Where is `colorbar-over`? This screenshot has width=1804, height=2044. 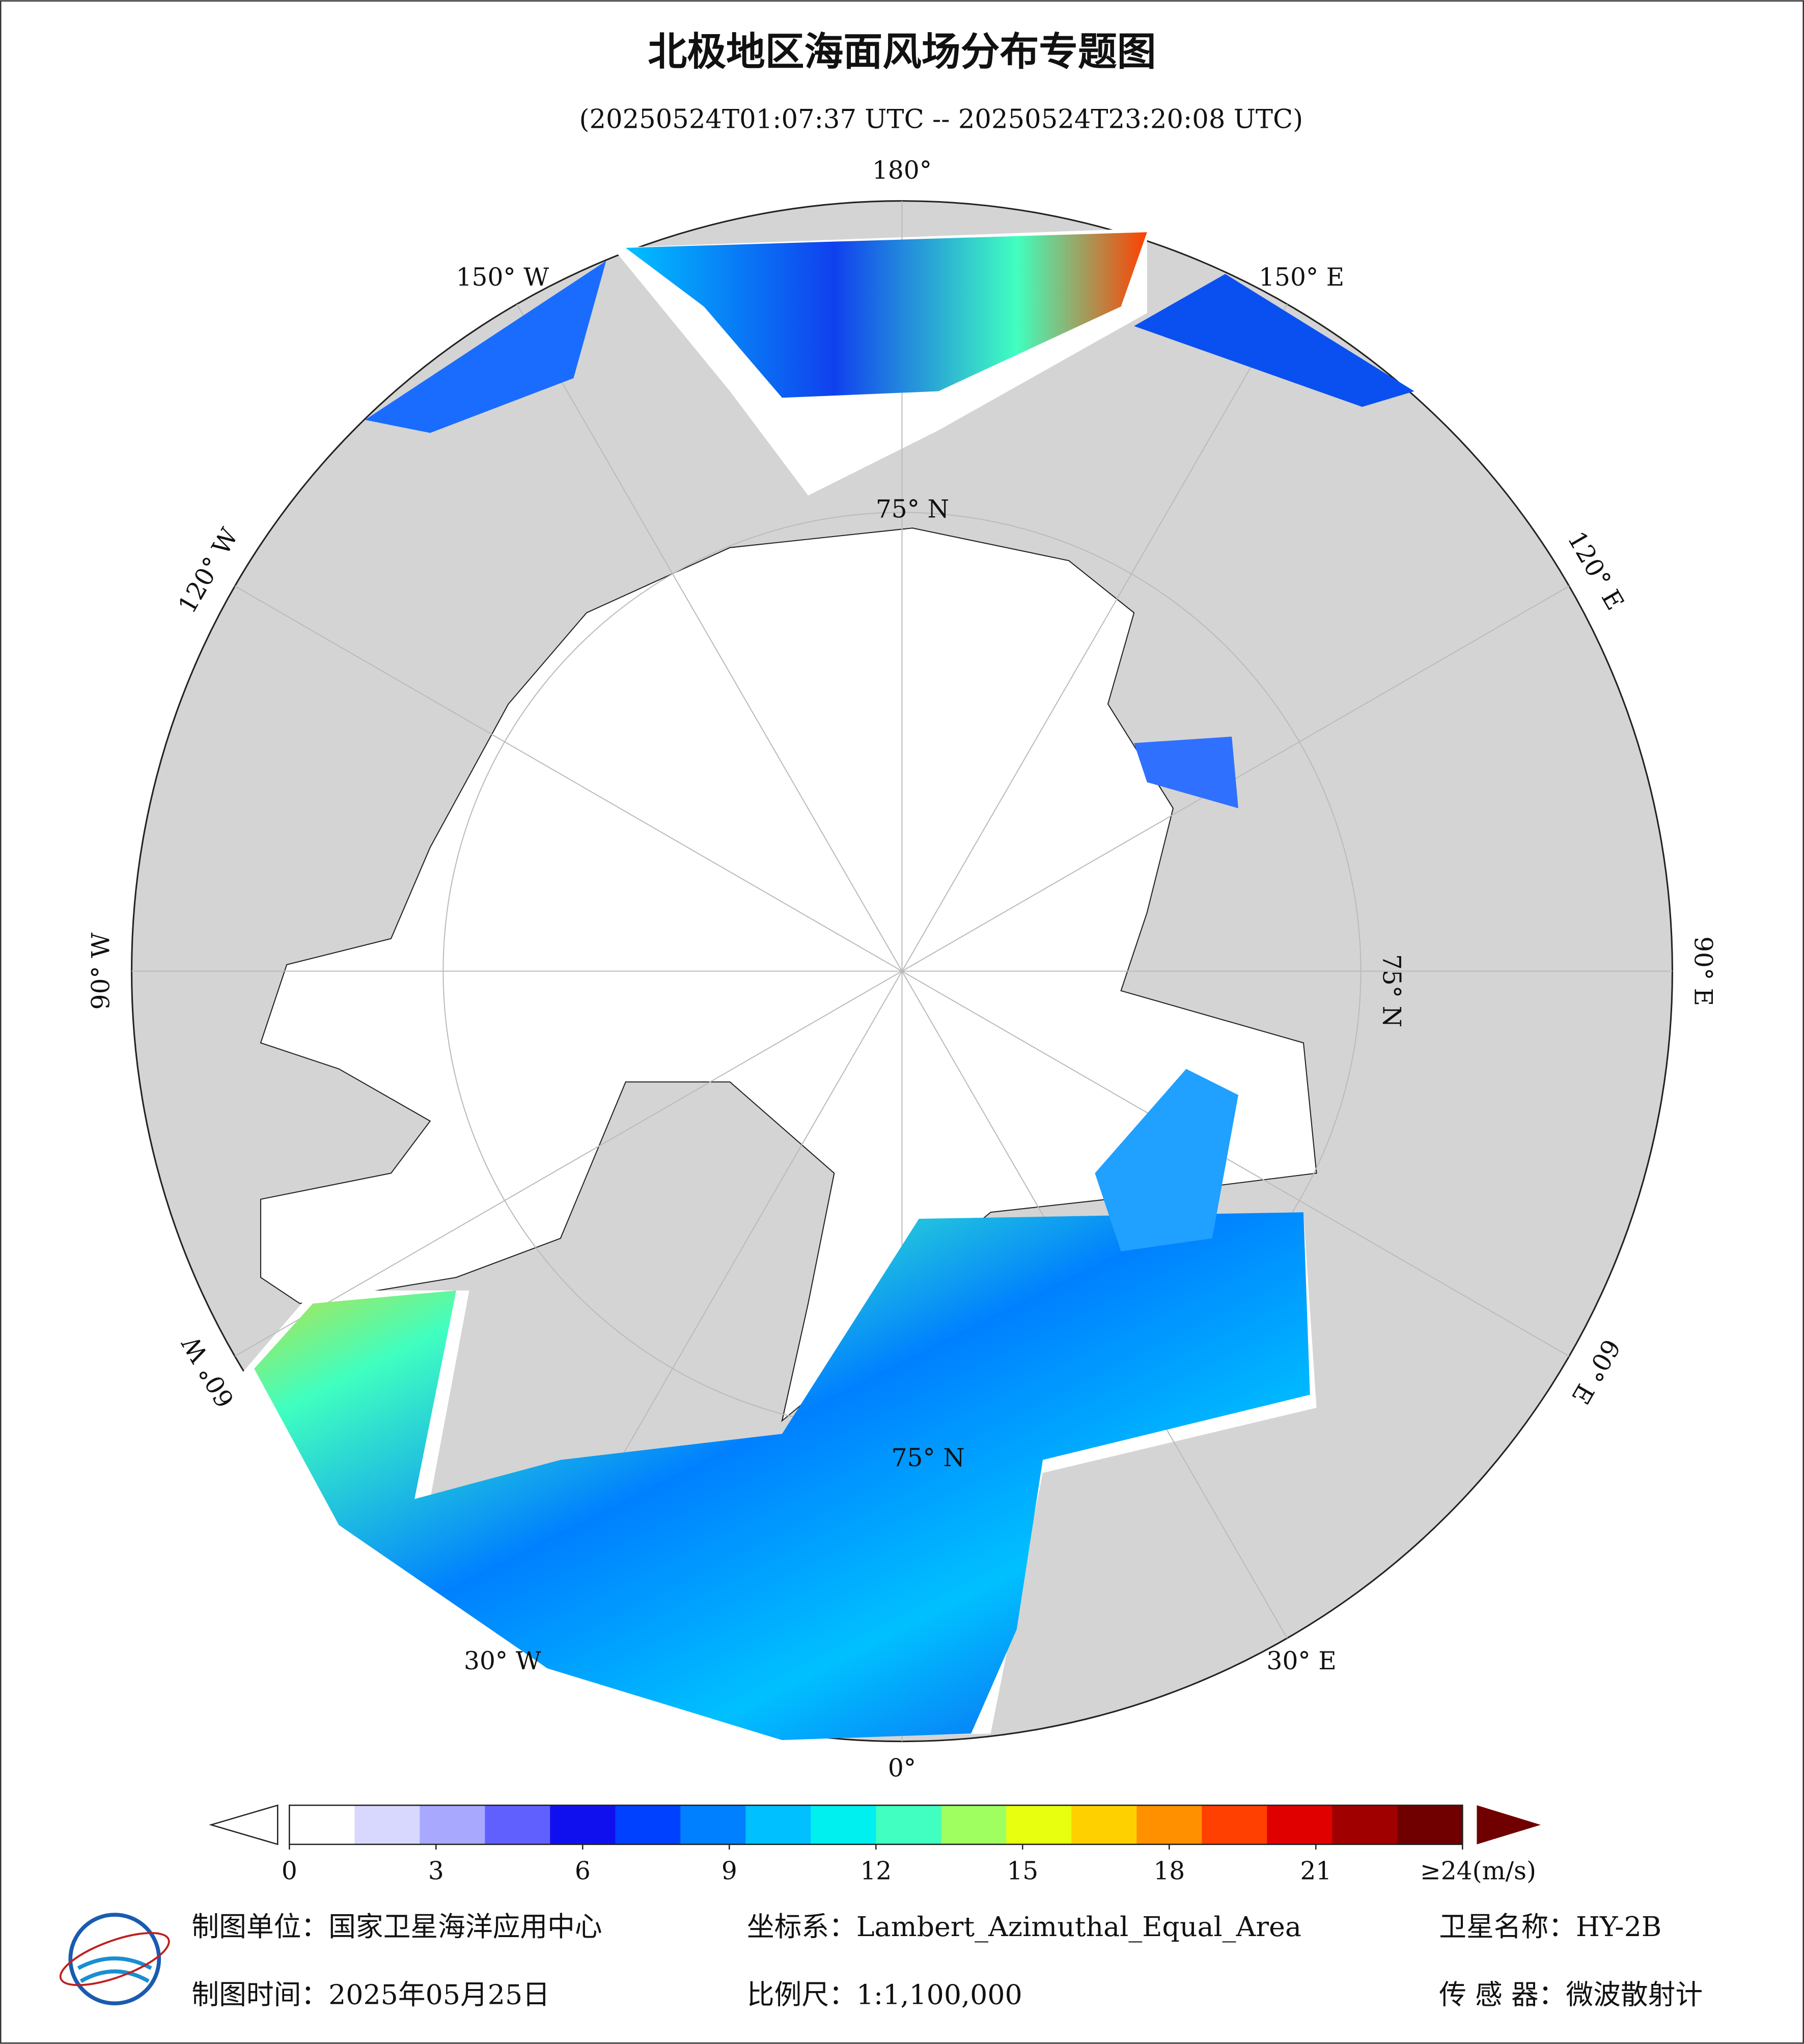
colorbar-over is located at coordinates (1509, 1824).